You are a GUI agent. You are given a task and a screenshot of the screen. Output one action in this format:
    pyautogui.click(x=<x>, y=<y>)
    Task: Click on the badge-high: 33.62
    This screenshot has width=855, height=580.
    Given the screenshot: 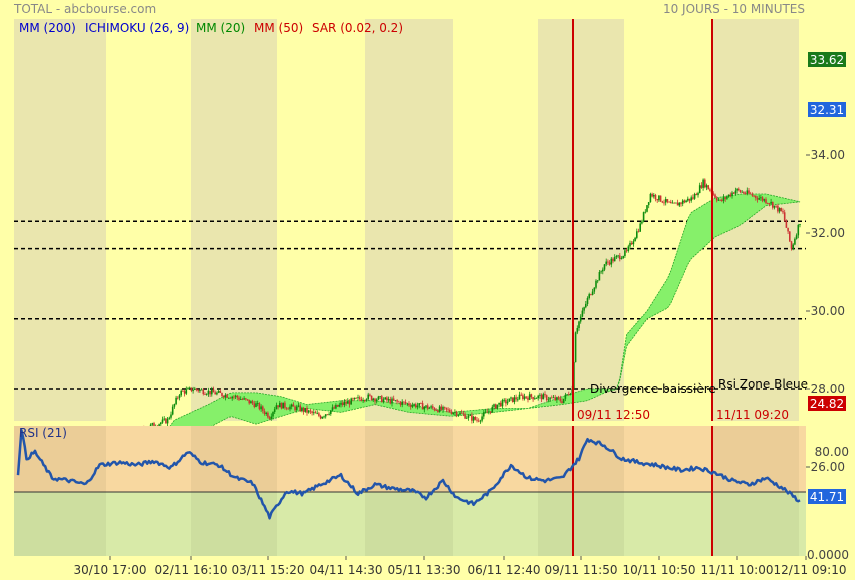 What is the action you would take?
    pyautogui.click(x=827, y=59)
    